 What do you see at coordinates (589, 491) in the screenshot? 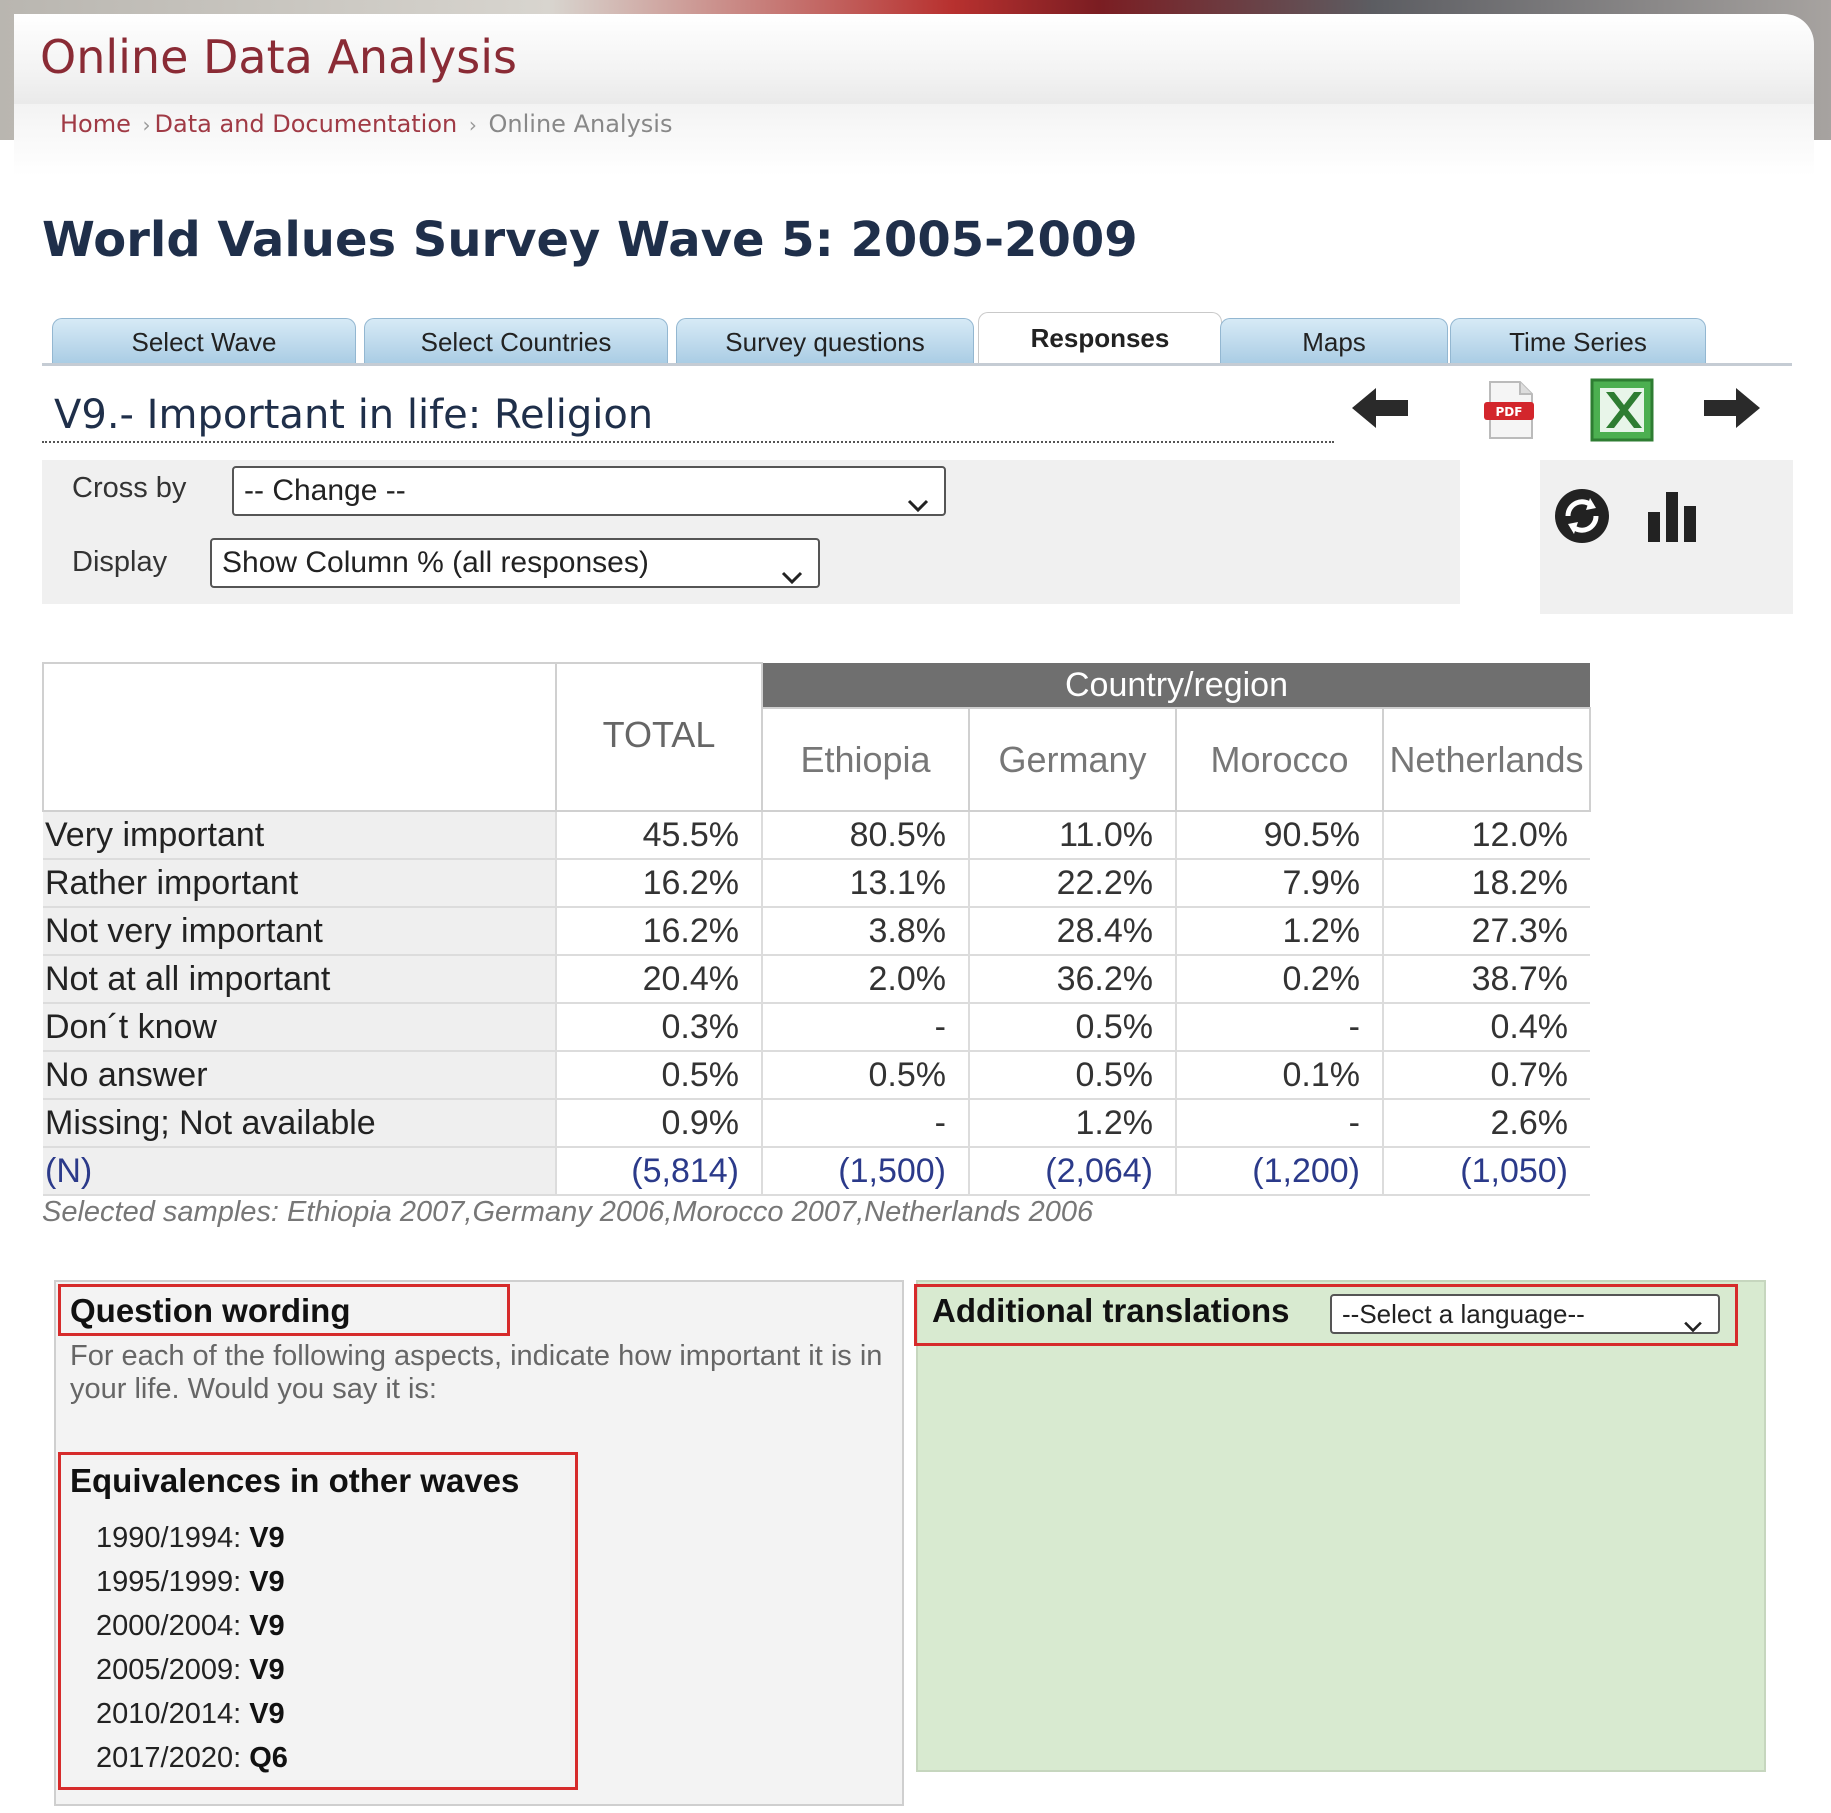
I see `cross-by-select: -- Change --` at bounding box center [589, 491].